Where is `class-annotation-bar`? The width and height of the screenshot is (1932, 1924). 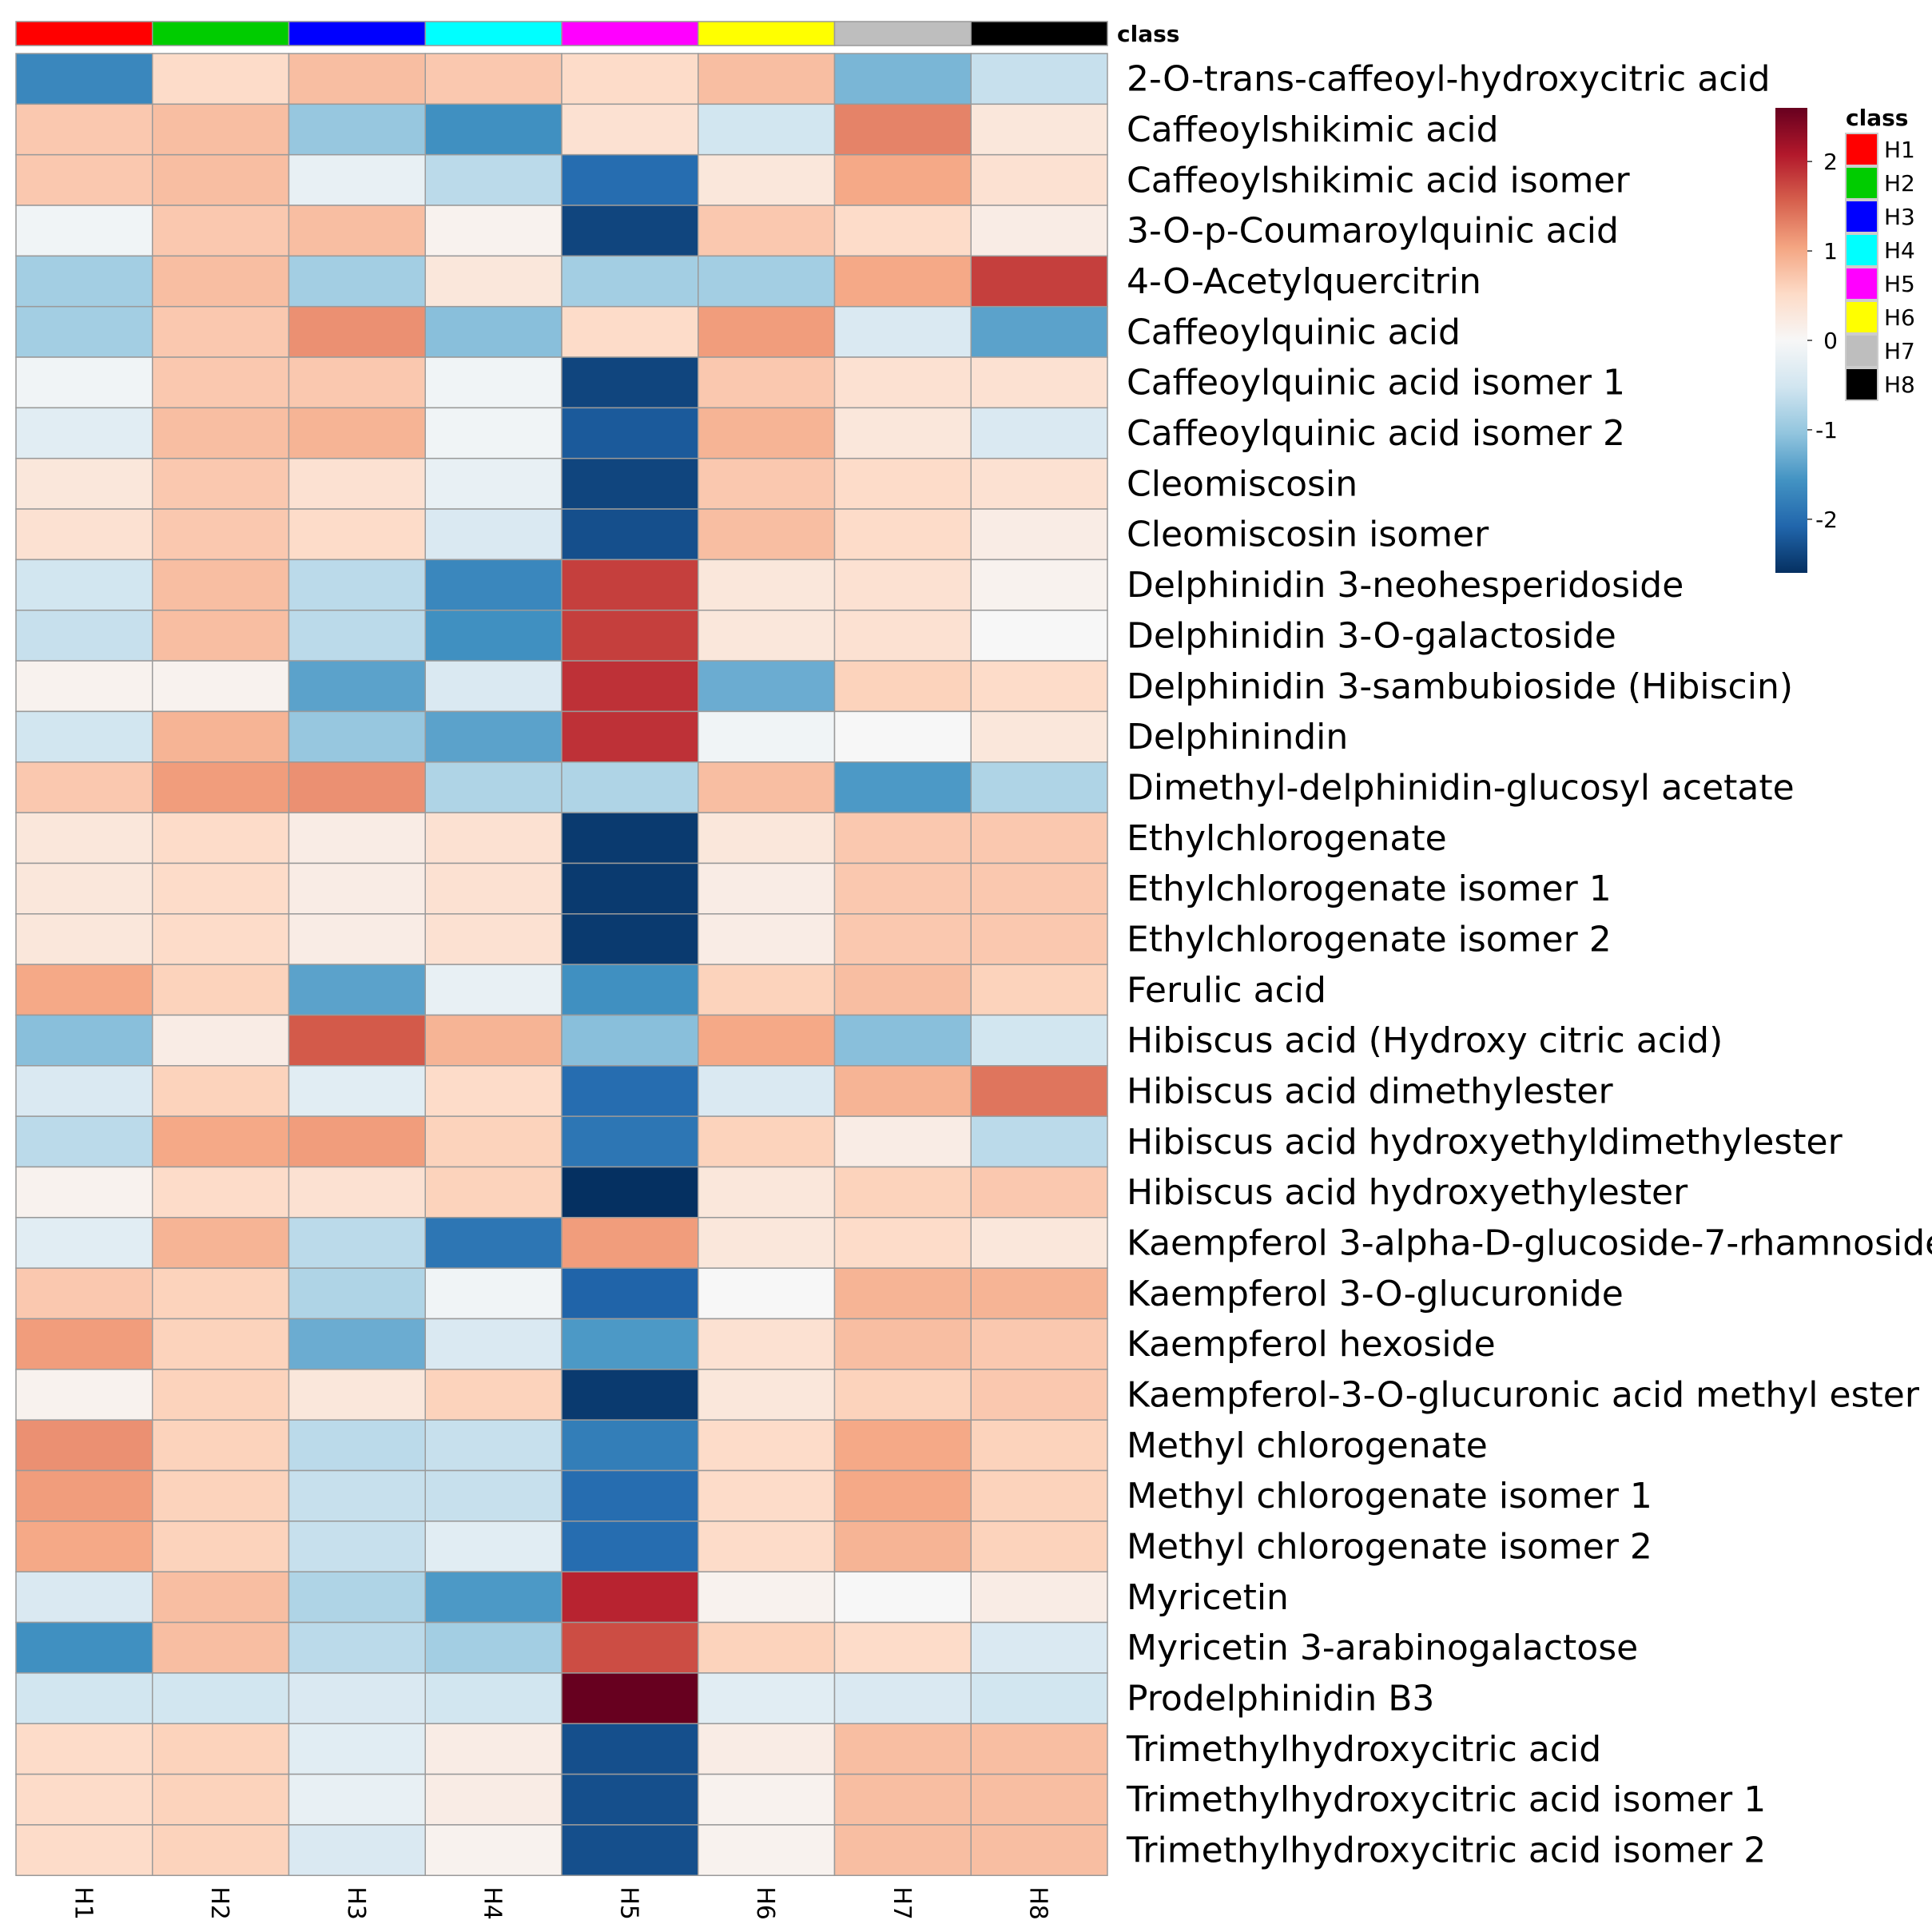
class-annotation-bar is located at coordinates (561, 33).